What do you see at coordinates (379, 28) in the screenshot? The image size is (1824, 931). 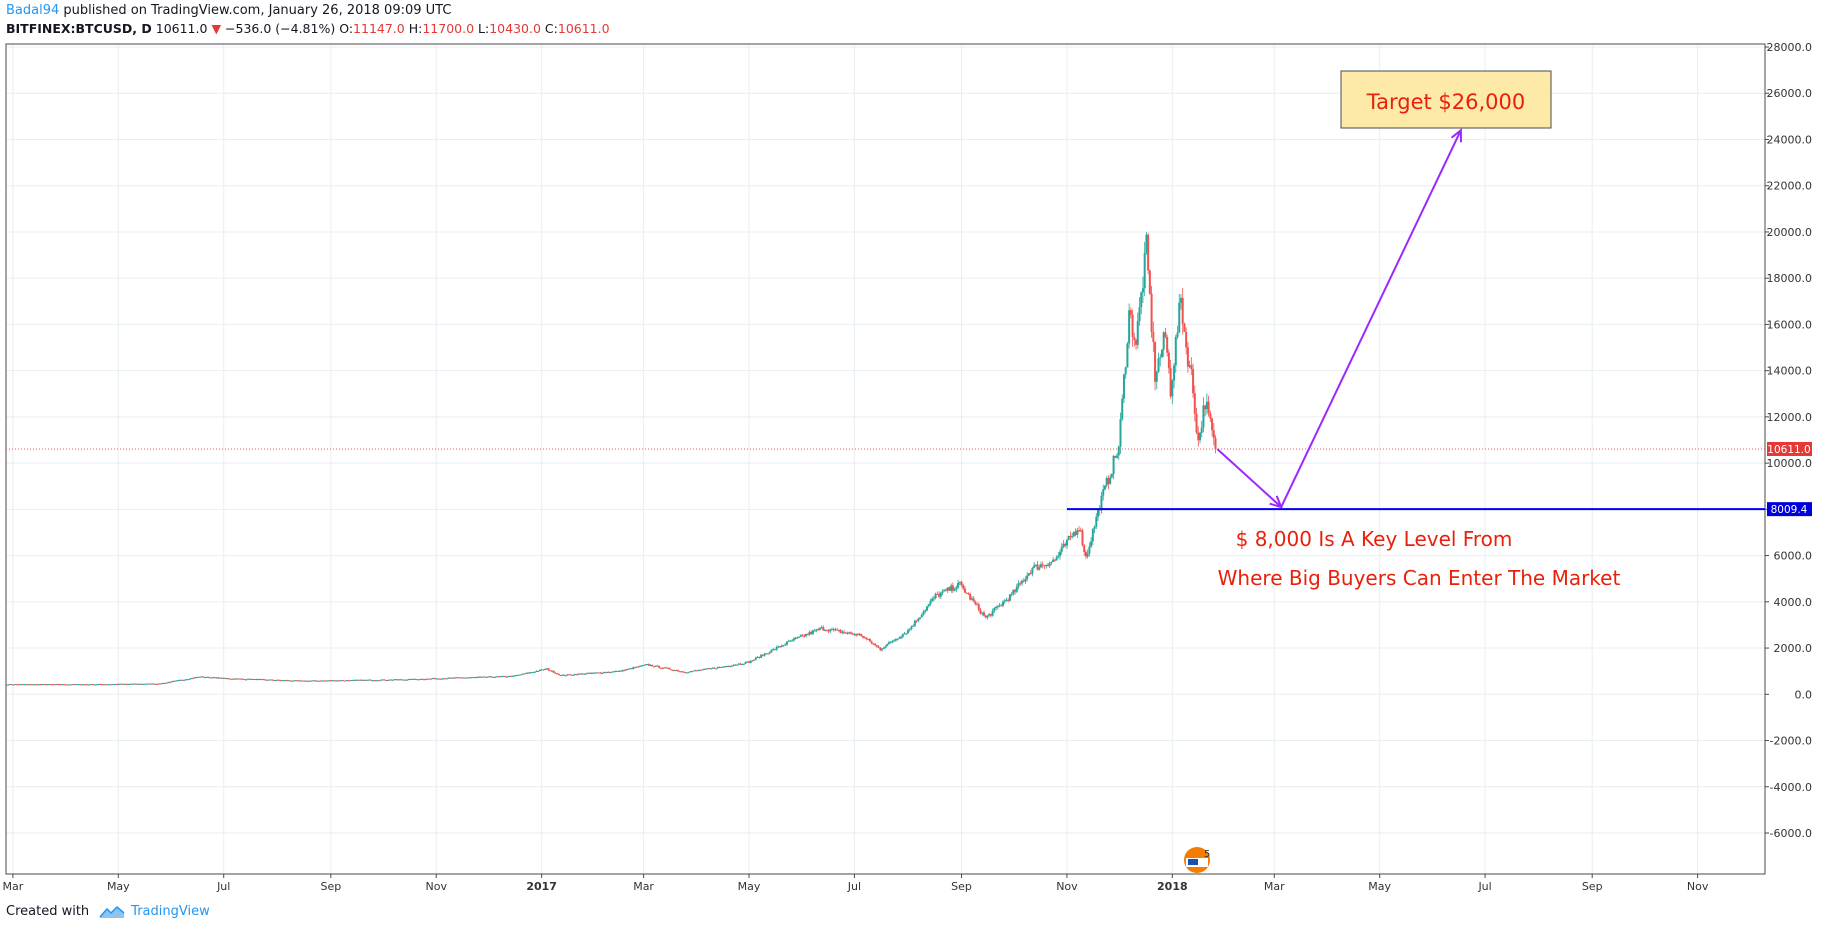 I see `open-value: 11147.0` at bounding box center [379, 28].